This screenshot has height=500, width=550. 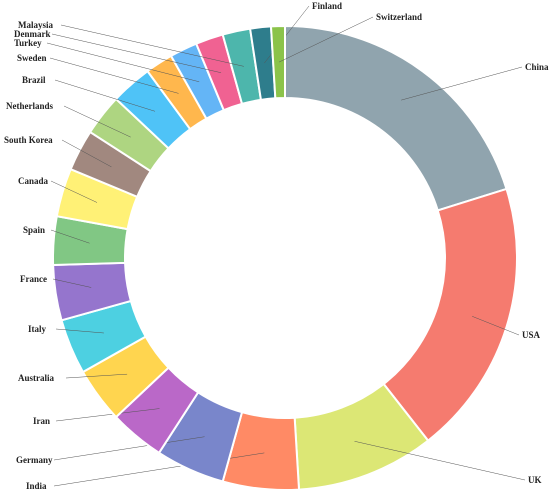 I want to click on slice-usa, so click(x=450, y=315).